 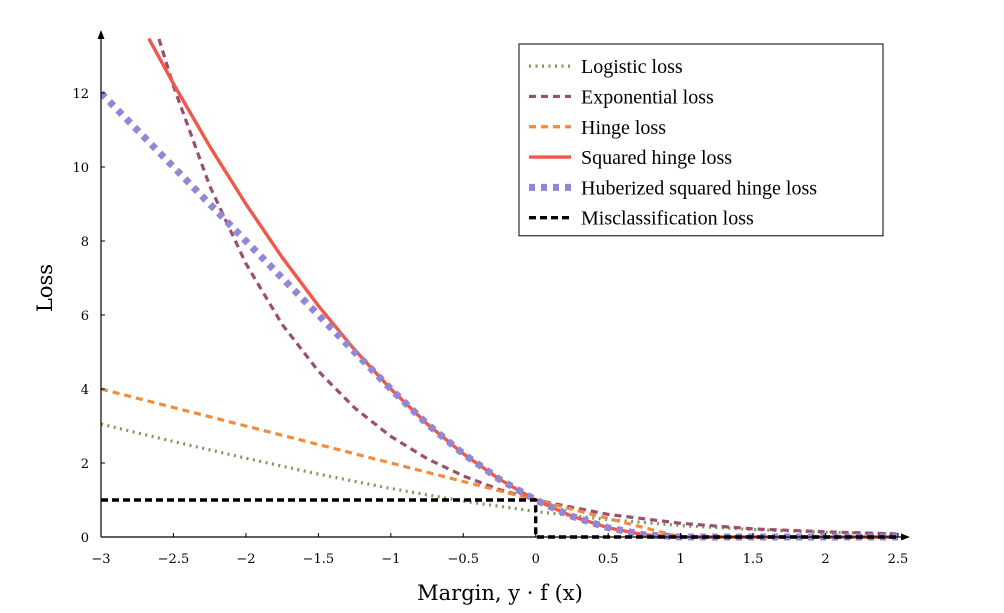 What do you see at coordinates (245, 559) in the screenshot?
I see `x-tick-label: −2` at bounding box center [245, 559].